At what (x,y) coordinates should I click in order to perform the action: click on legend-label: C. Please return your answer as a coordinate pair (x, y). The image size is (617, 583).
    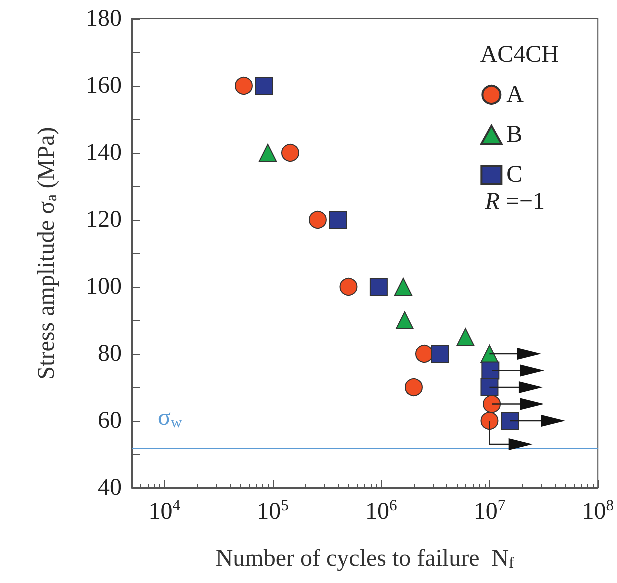
    Looking at the image, I should click on (514, 175).